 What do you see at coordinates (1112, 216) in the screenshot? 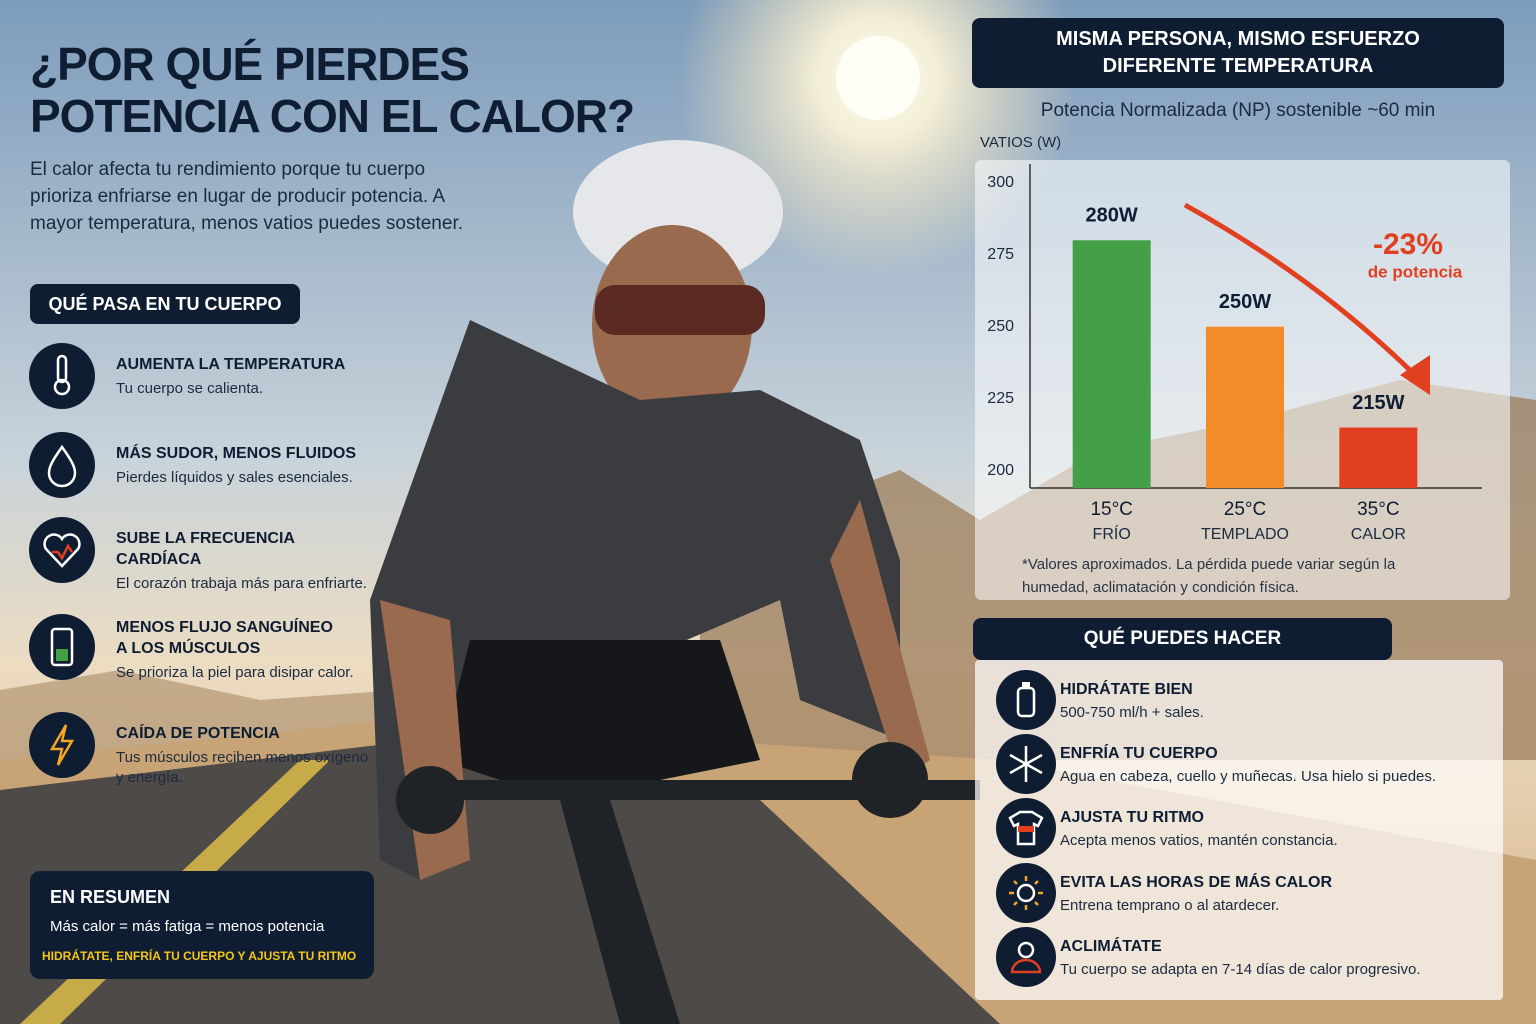
I see `value-label: 280W` at bounding box center [1112, 216].